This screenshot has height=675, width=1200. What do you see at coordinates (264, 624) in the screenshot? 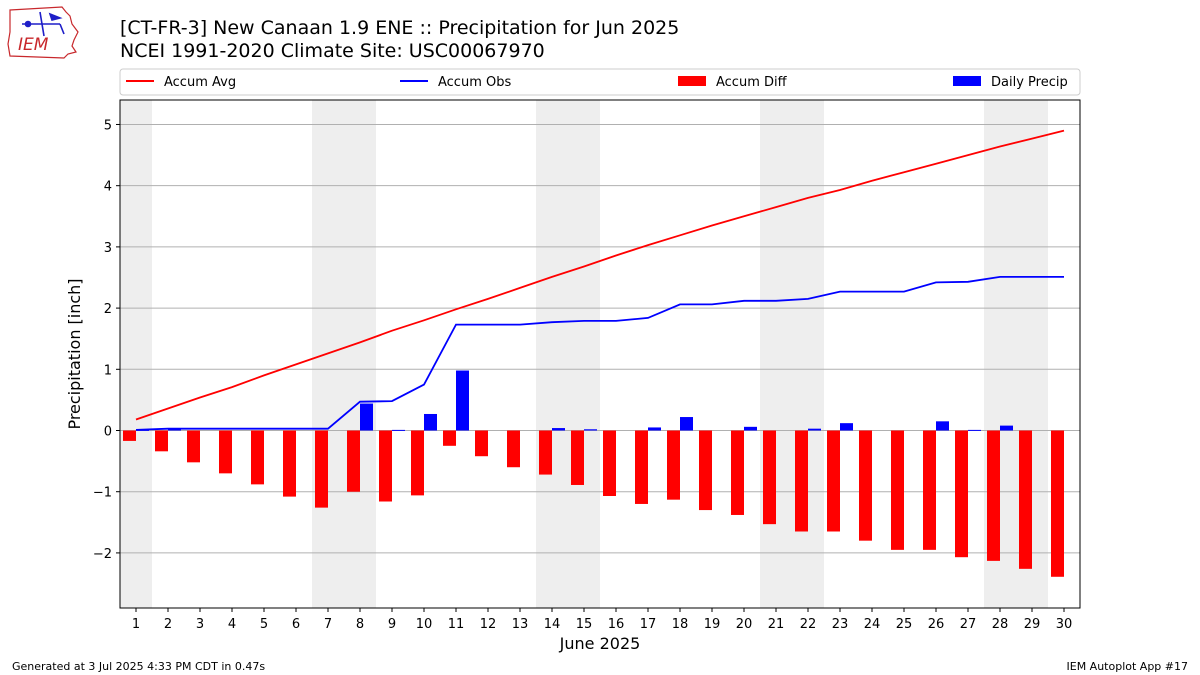
I see `x-tick-label: 5` at bounding box center [264, 624].